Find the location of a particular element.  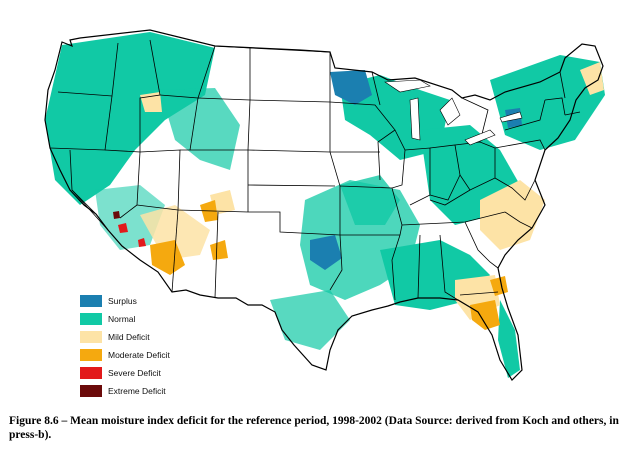

legend-item-severe-deficit: Severe Deficit is located at coordinates (125, 373).